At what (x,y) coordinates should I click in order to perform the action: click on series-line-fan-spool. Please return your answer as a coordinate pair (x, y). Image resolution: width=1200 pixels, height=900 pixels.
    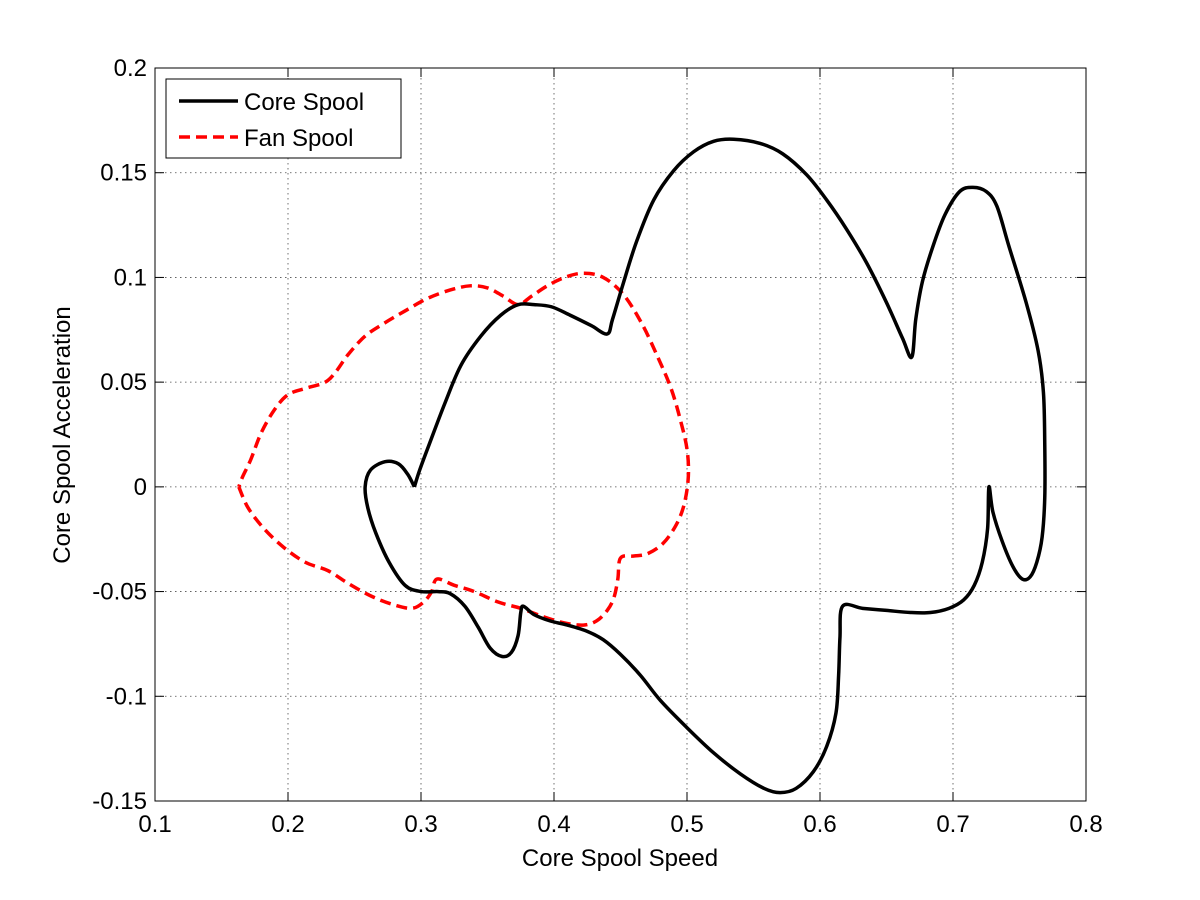
    Looking at the image, I should click on (464, 449).